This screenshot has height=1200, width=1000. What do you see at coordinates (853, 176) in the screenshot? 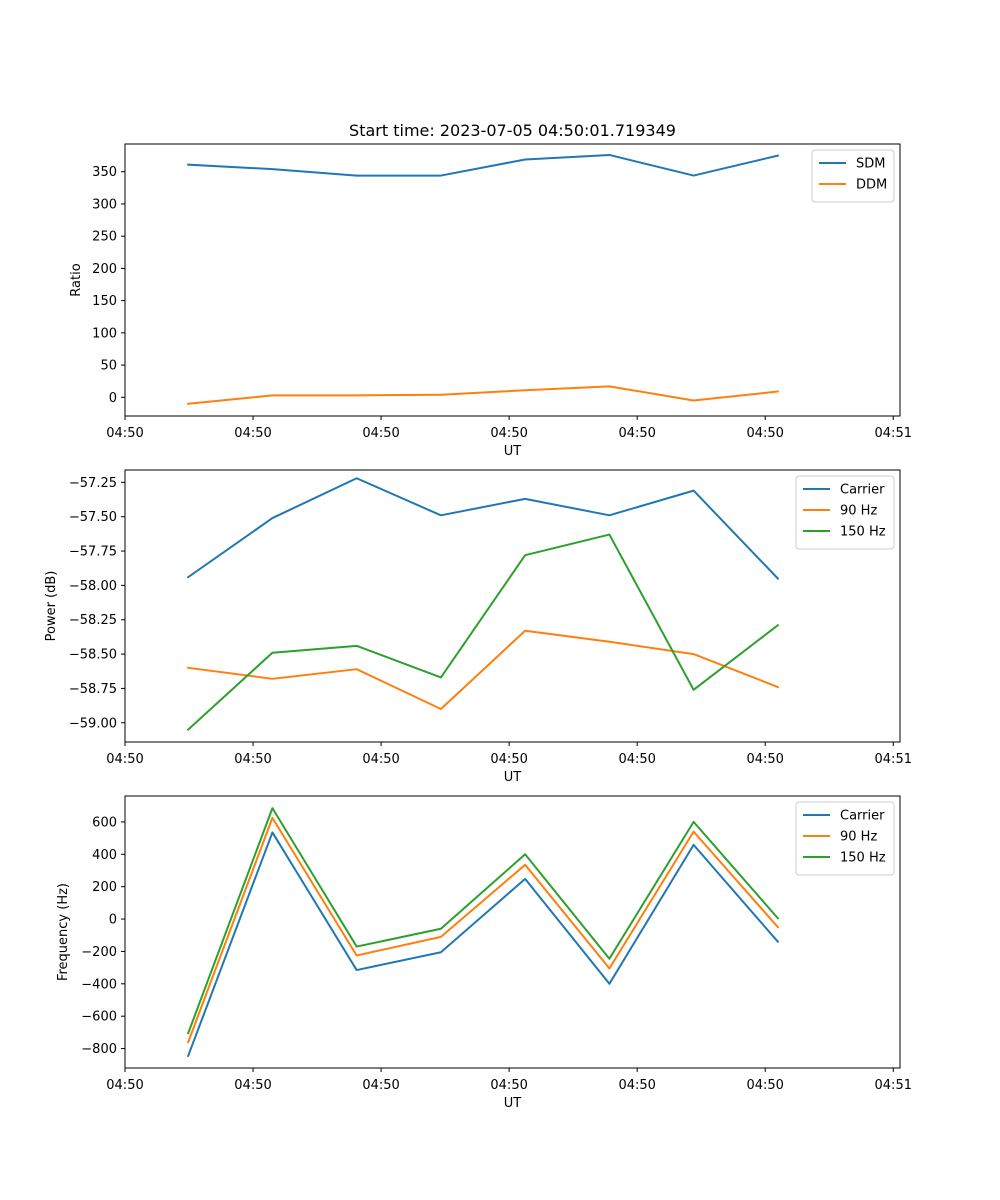
I see `legend: SDM DDM` at bounding box center [853, 176].